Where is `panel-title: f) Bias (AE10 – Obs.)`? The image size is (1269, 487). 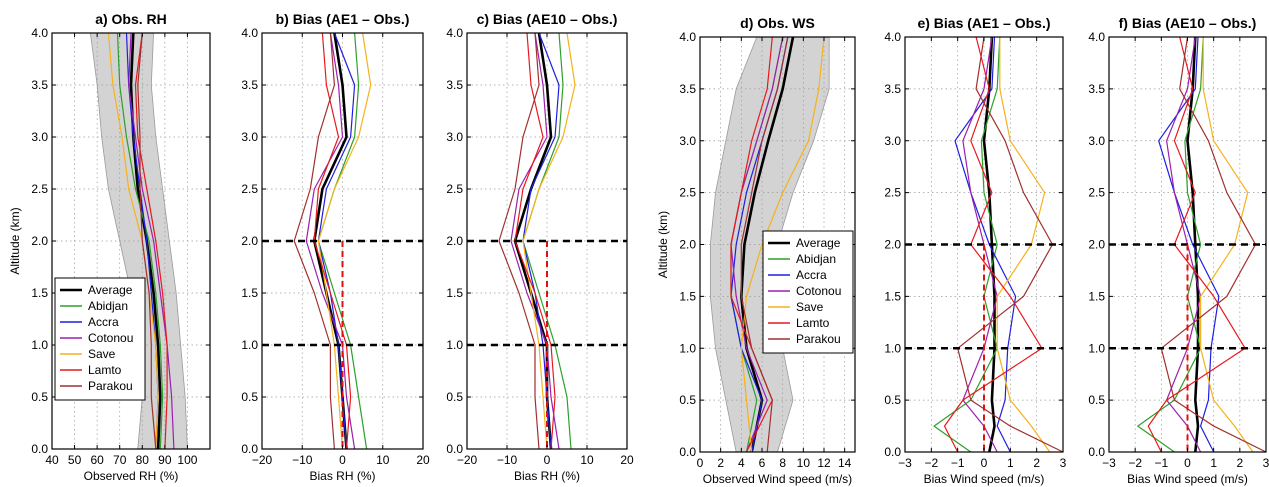 panel-title: f) Bias (AE10 – Obs.) is located at coordinates (1188, 23).